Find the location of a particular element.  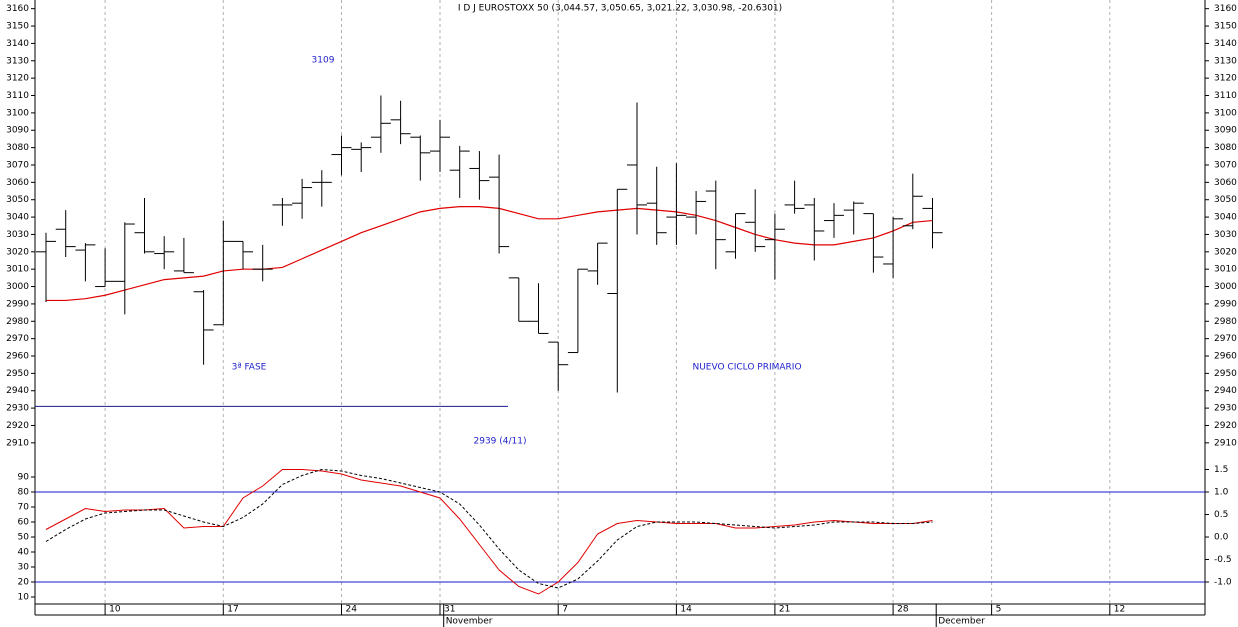

y-tick-label: -0.5 is located at coordinates (1223, 560).